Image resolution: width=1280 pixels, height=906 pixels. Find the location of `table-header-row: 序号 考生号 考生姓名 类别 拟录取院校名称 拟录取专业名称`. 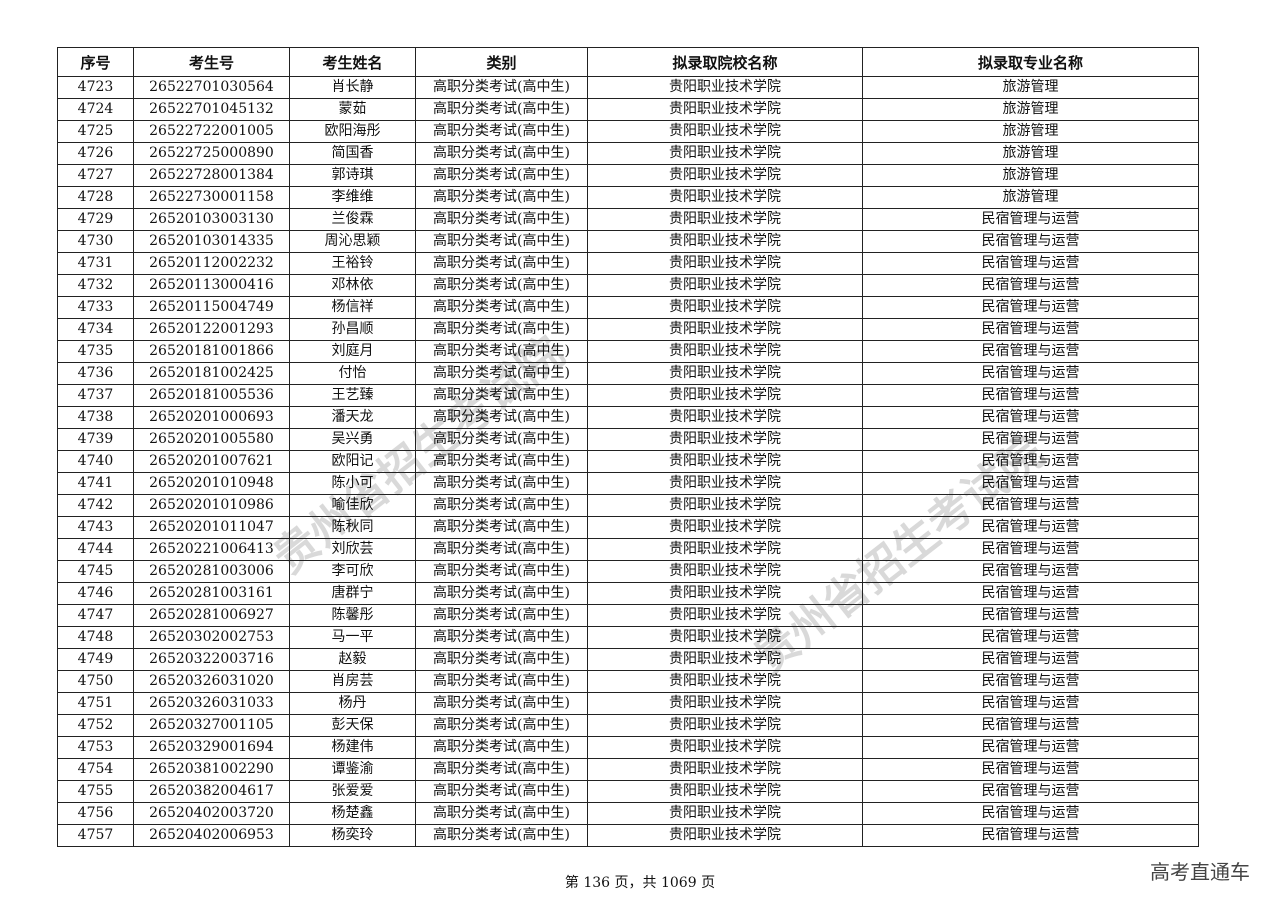

table-header-row: 序号 考生号 考生姓名 类别 拟录取院校名称 拟录取专业名称 is located at coordinates (628, 62).